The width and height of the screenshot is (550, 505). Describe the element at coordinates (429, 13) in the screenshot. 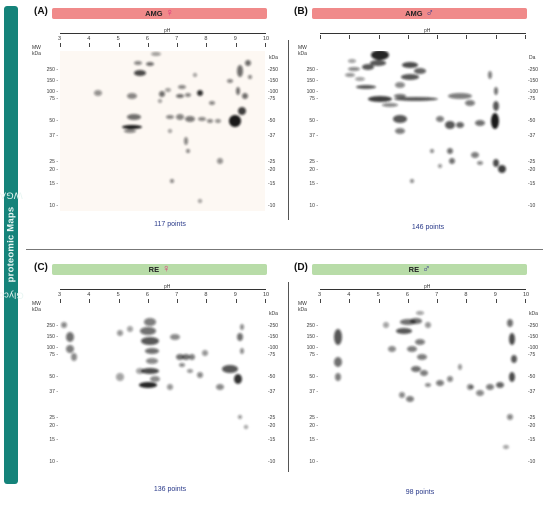

I see `sex-symbol-icon: ♂` at that location.